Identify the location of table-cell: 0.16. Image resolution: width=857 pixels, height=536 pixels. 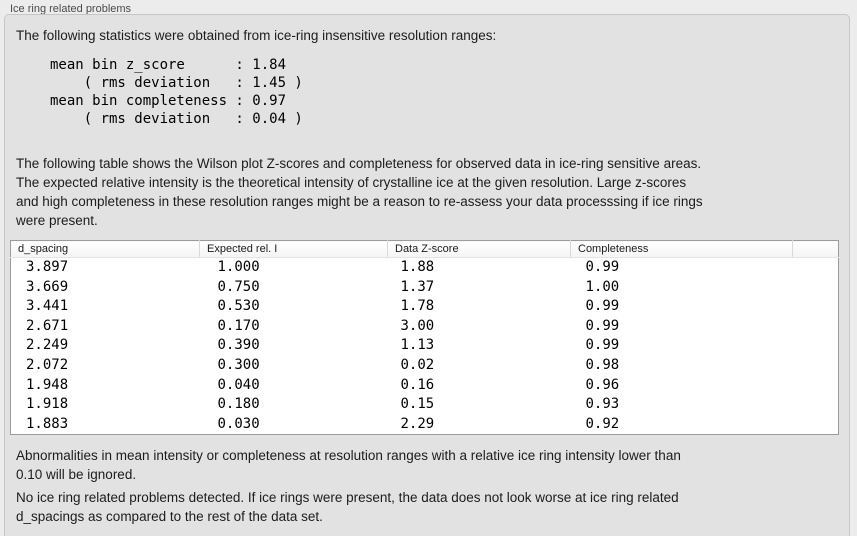
(417, 384).